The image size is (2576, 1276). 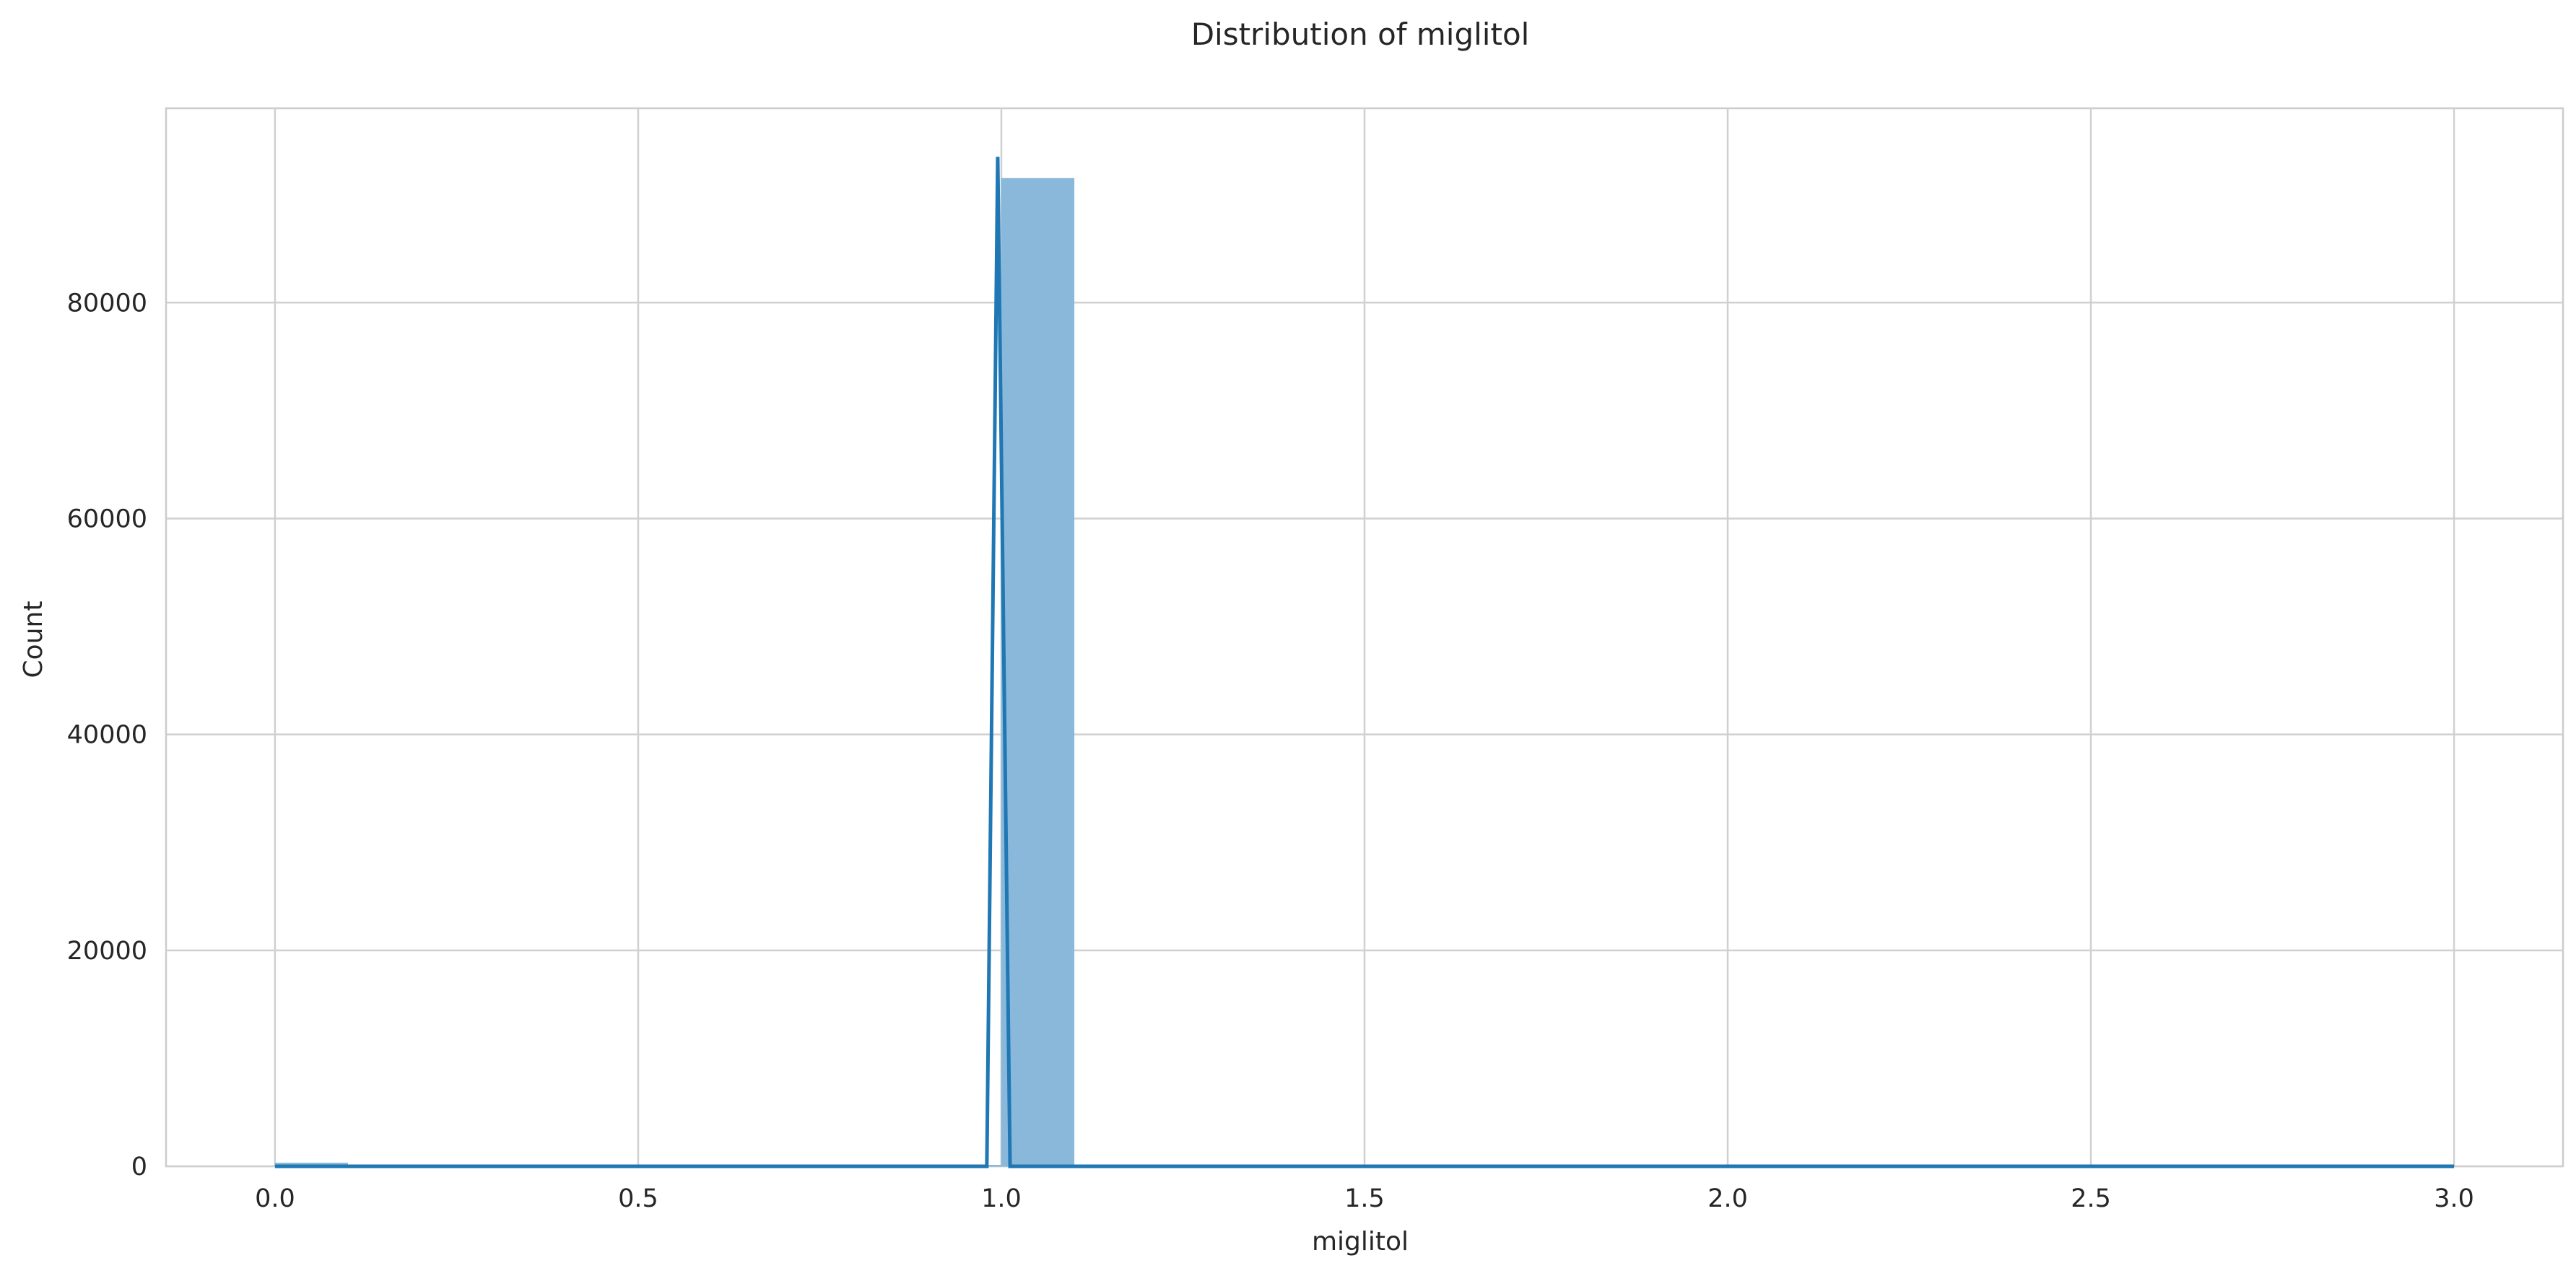 I want to click on y-axis-ticks: 0 20000 40000 60000 80000, so click(x=107, y=735).